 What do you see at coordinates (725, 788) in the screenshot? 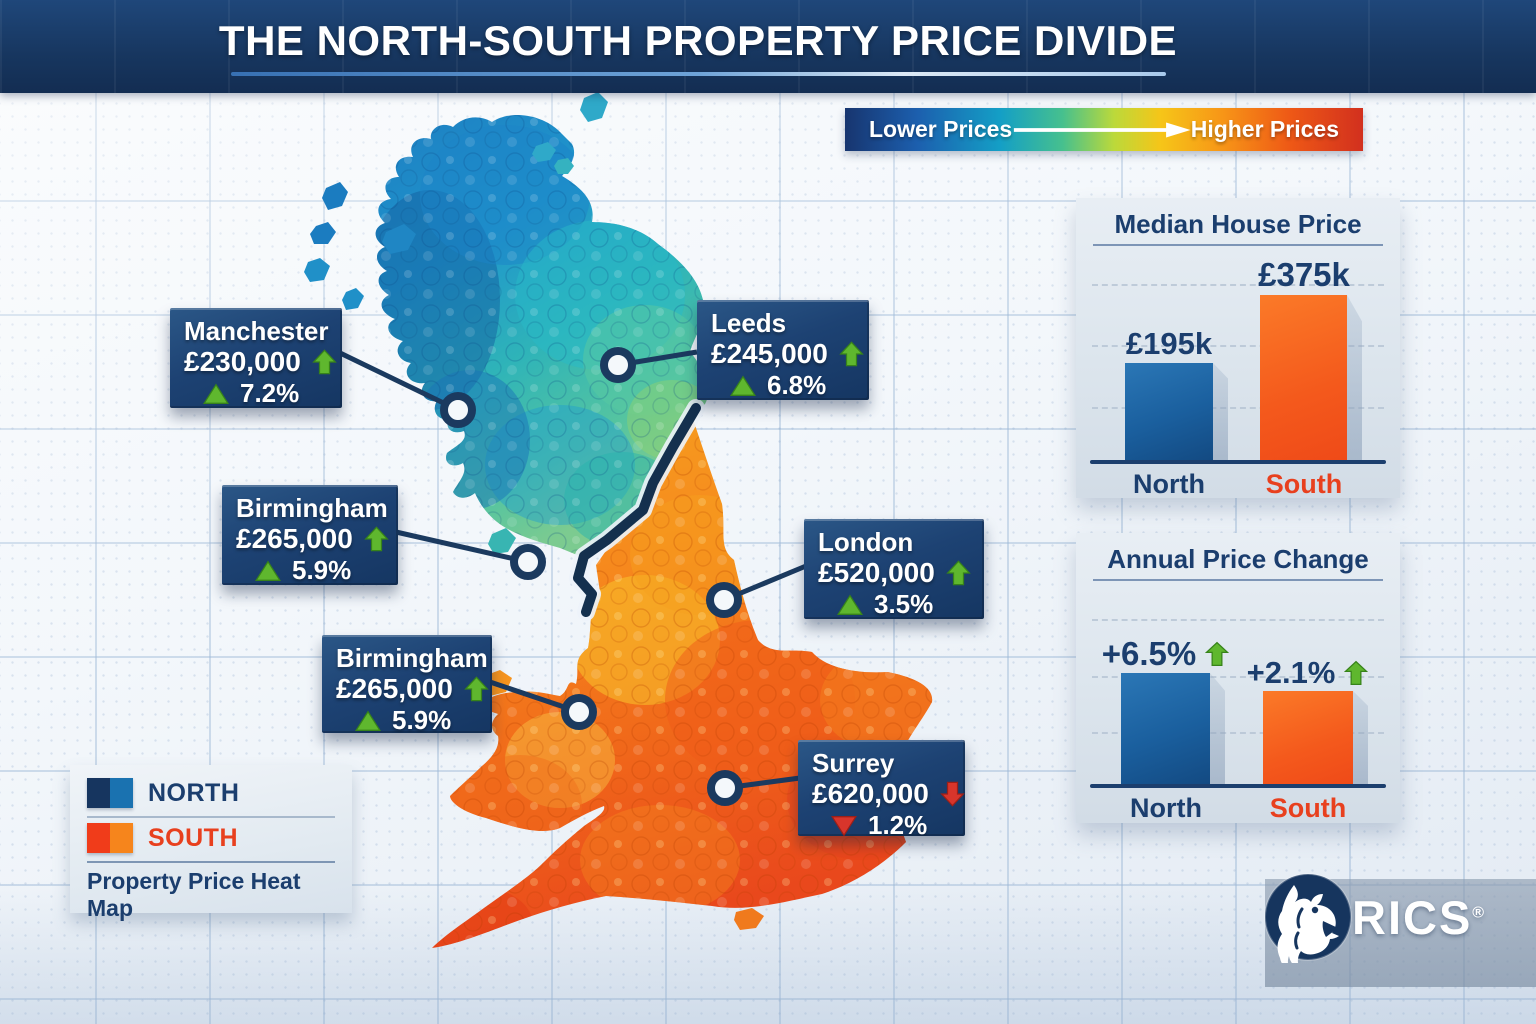
I see `map-marker-surrey` at bounding box center [725, 788].